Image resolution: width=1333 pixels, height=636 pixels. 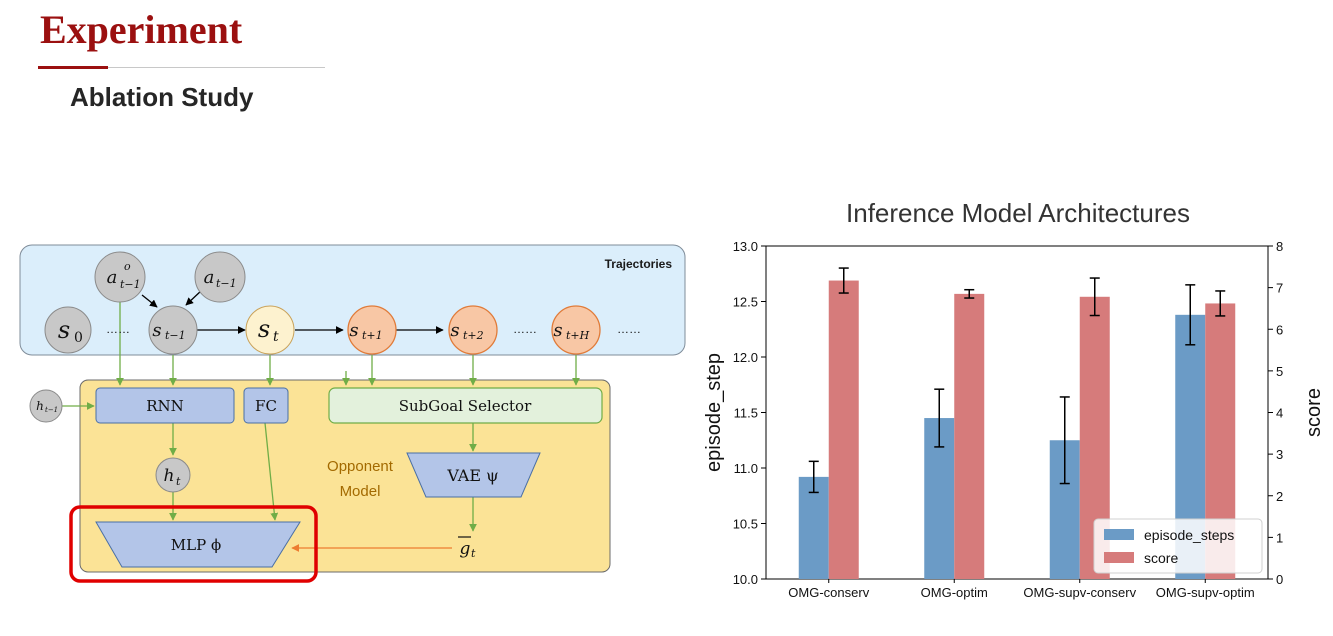 I want to click on y2-tick-label: 3, so click(x=1279, y=454).